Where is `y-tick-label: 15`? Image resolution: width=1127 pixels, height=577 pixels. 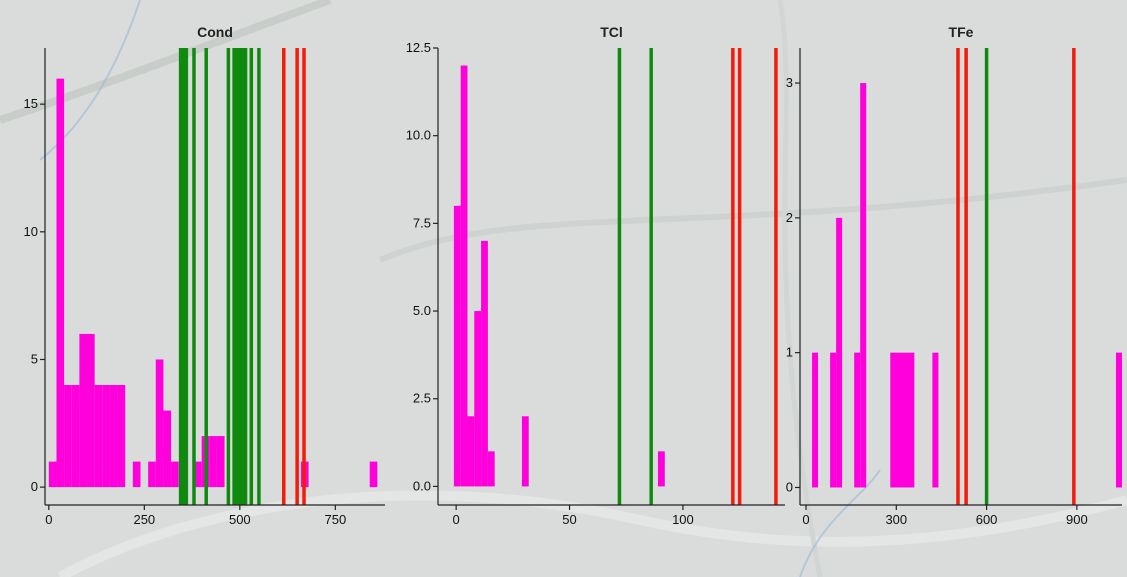 y-tick-label: 15 is located at coordinates (31, 103).